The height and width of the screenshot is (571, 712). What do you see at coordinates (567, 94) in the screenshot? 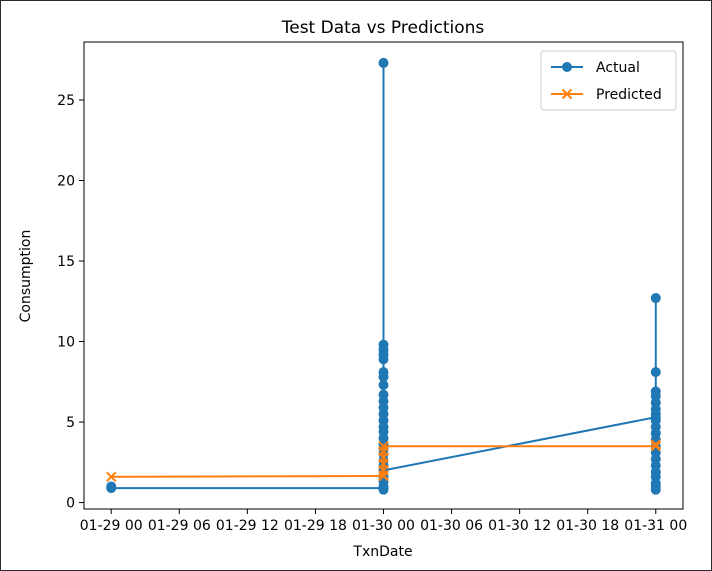
I see `legend-marker-predicted` at bounding box center [567, 94].